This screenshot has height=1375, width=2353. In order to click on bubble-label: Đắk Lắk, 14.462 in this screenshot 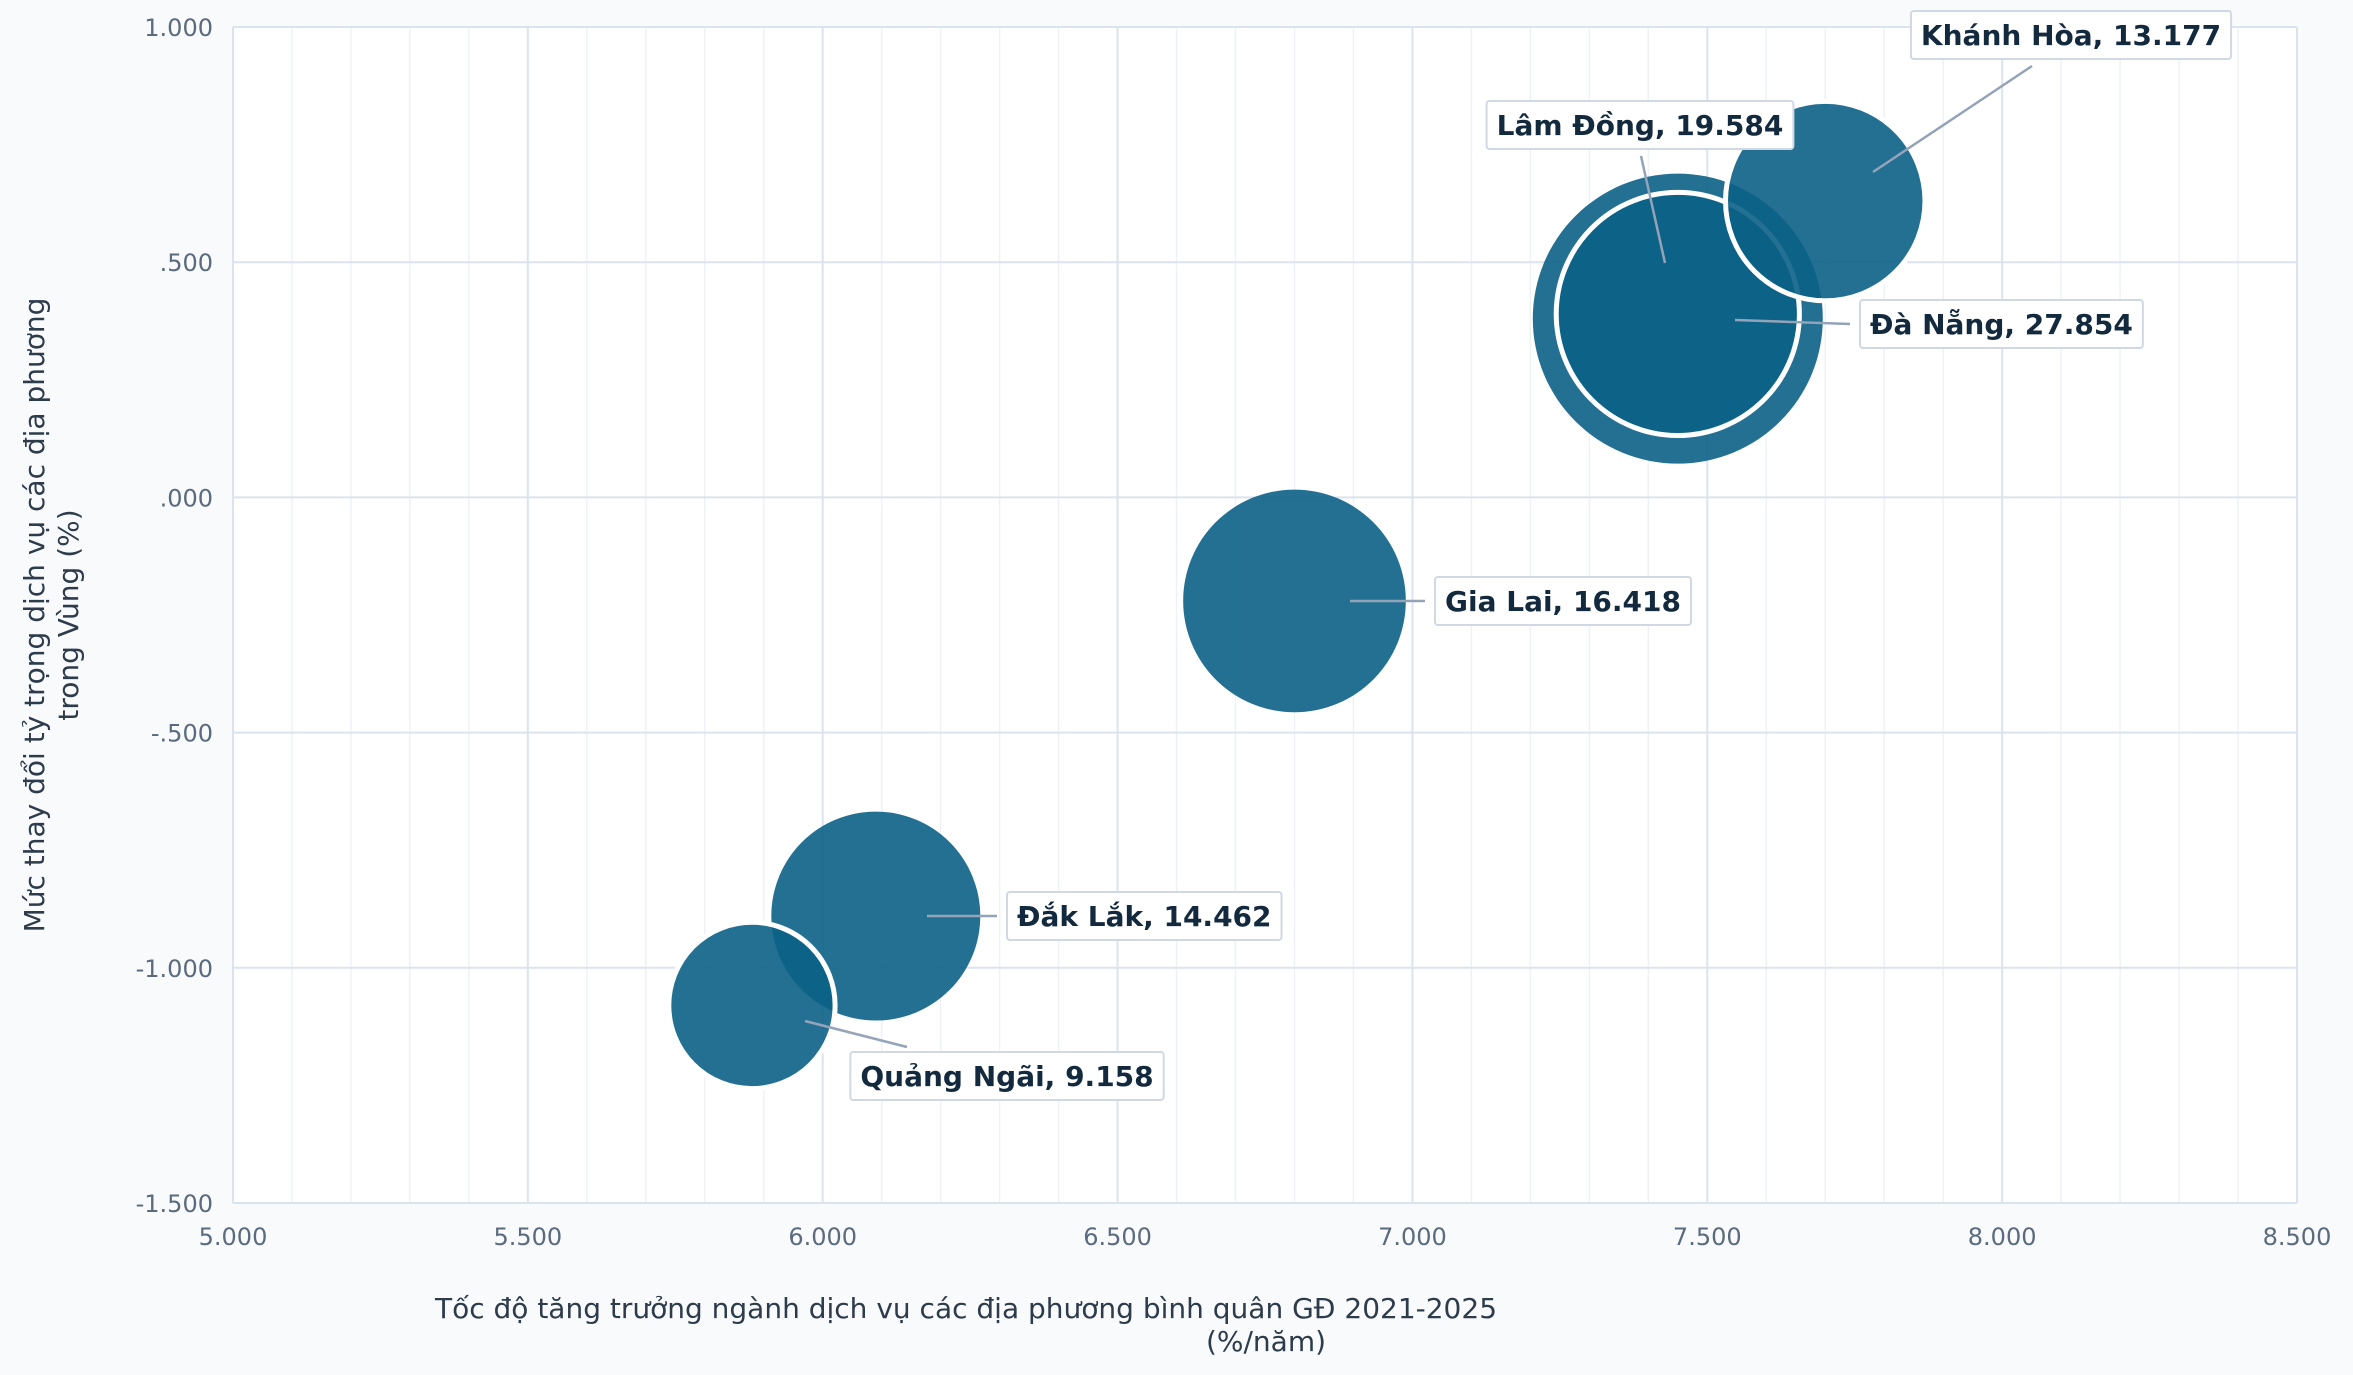, I will do `click(1144, 916)`.